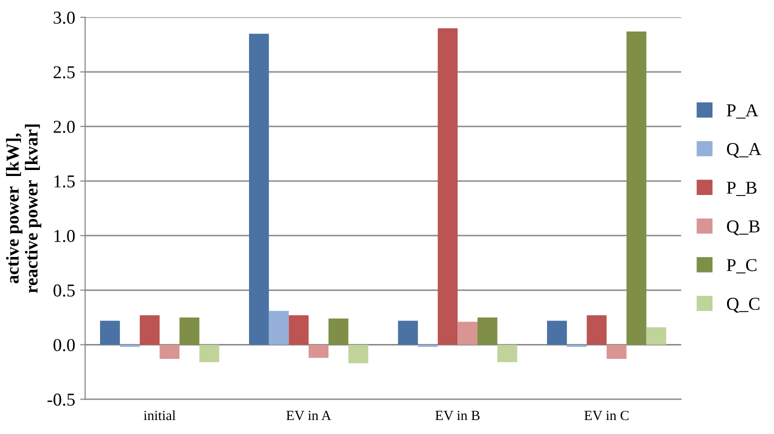  I want to click on legend-label: Q_C, so click(743, 305).